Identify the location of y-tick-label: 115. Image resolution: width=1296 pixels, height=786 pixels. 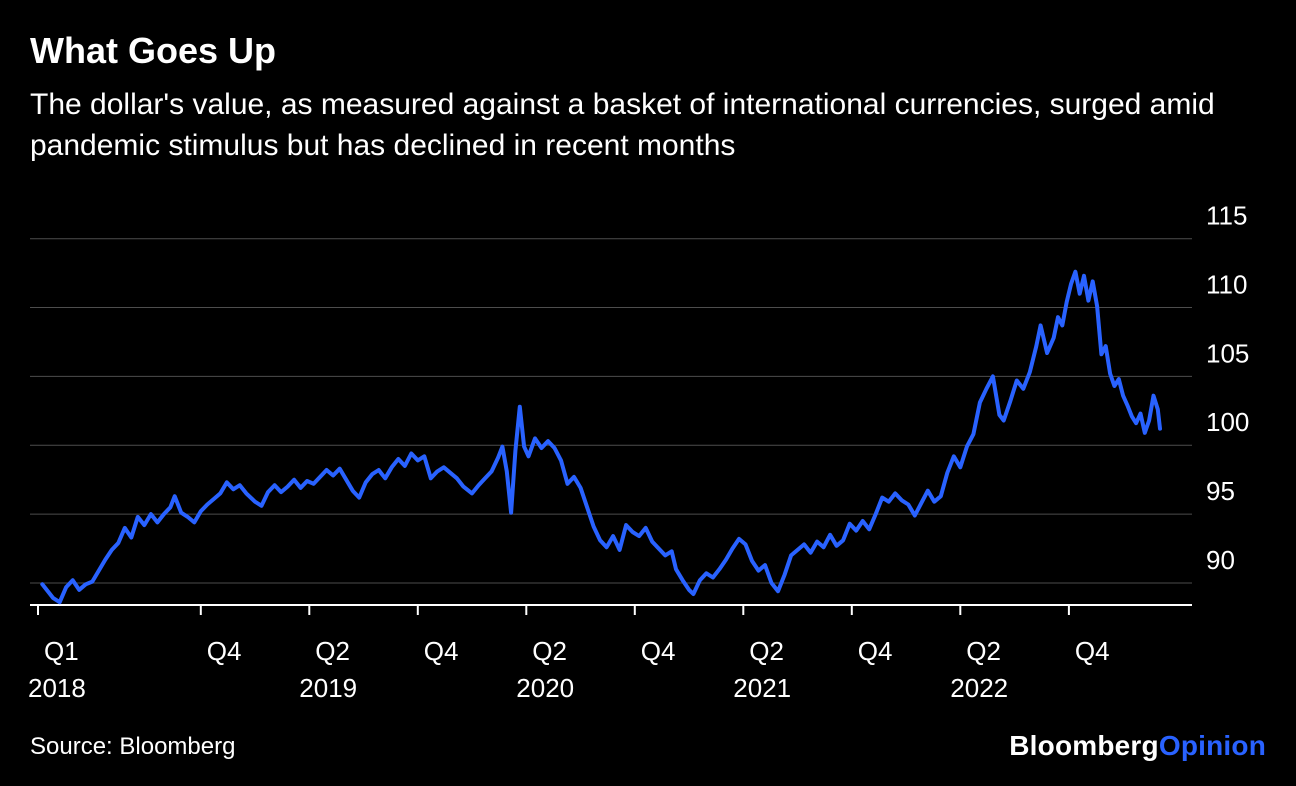
(1226, 216).